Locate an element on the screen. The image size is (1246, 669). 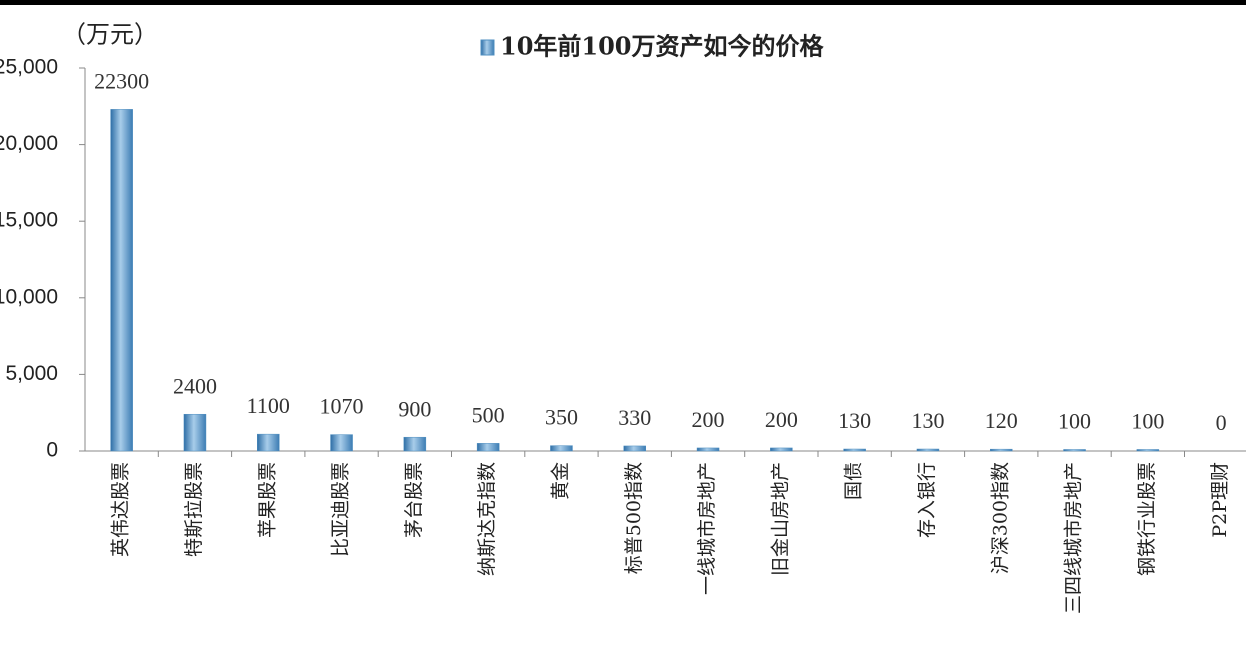
value-label: 120 is located at coordinates (1001, 420).